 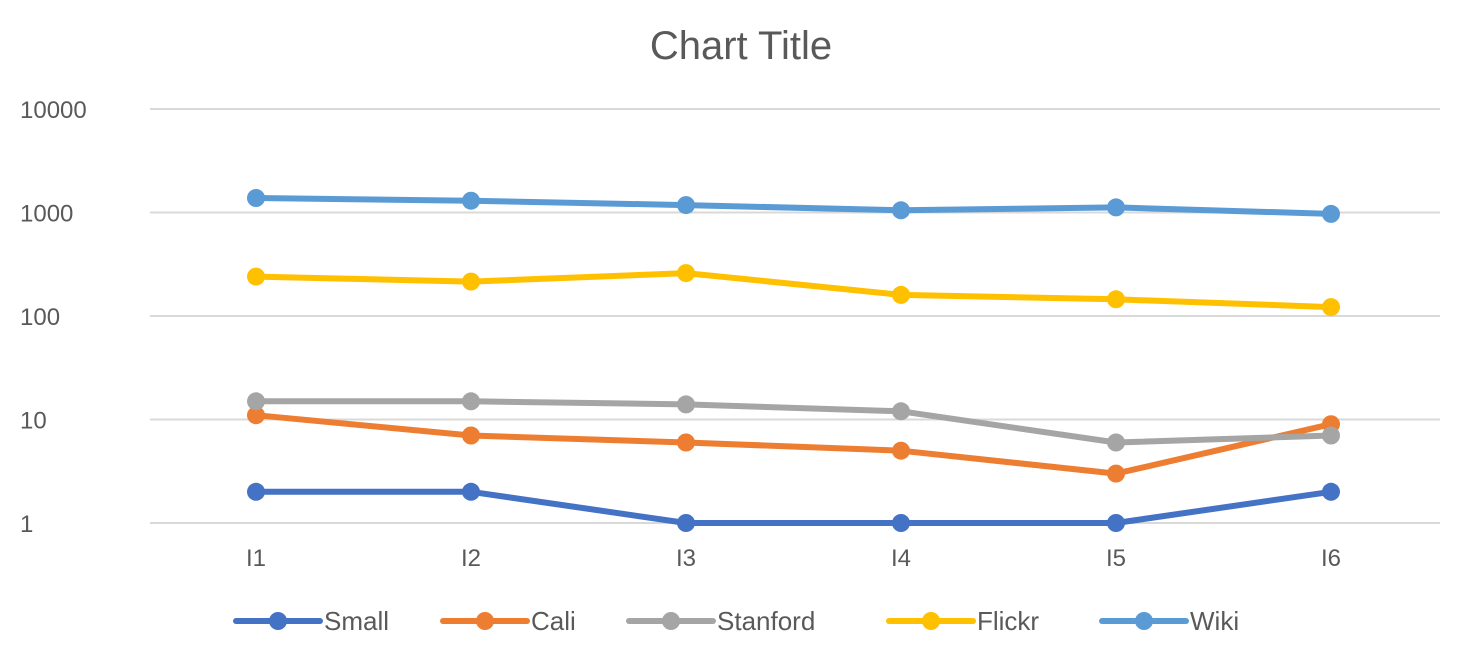 I want to click on legend-label: Cali, so click(x=553, y=621).